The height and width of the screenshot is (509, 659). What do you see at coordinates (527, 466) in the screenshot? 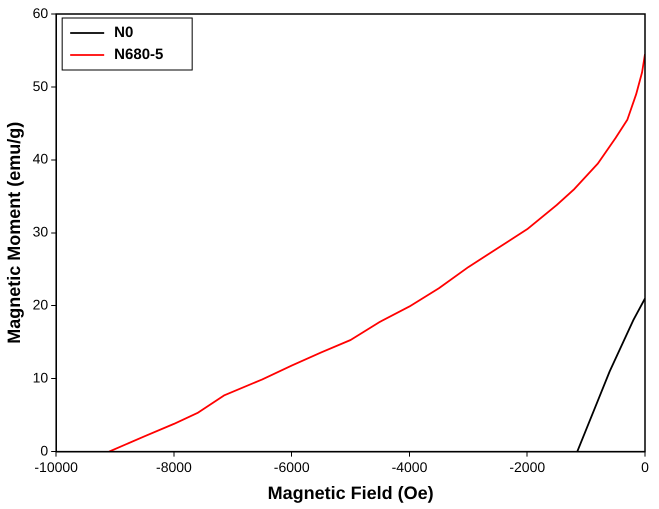
I see `x-tick-label: -2000` at bounding box center [527, 466].